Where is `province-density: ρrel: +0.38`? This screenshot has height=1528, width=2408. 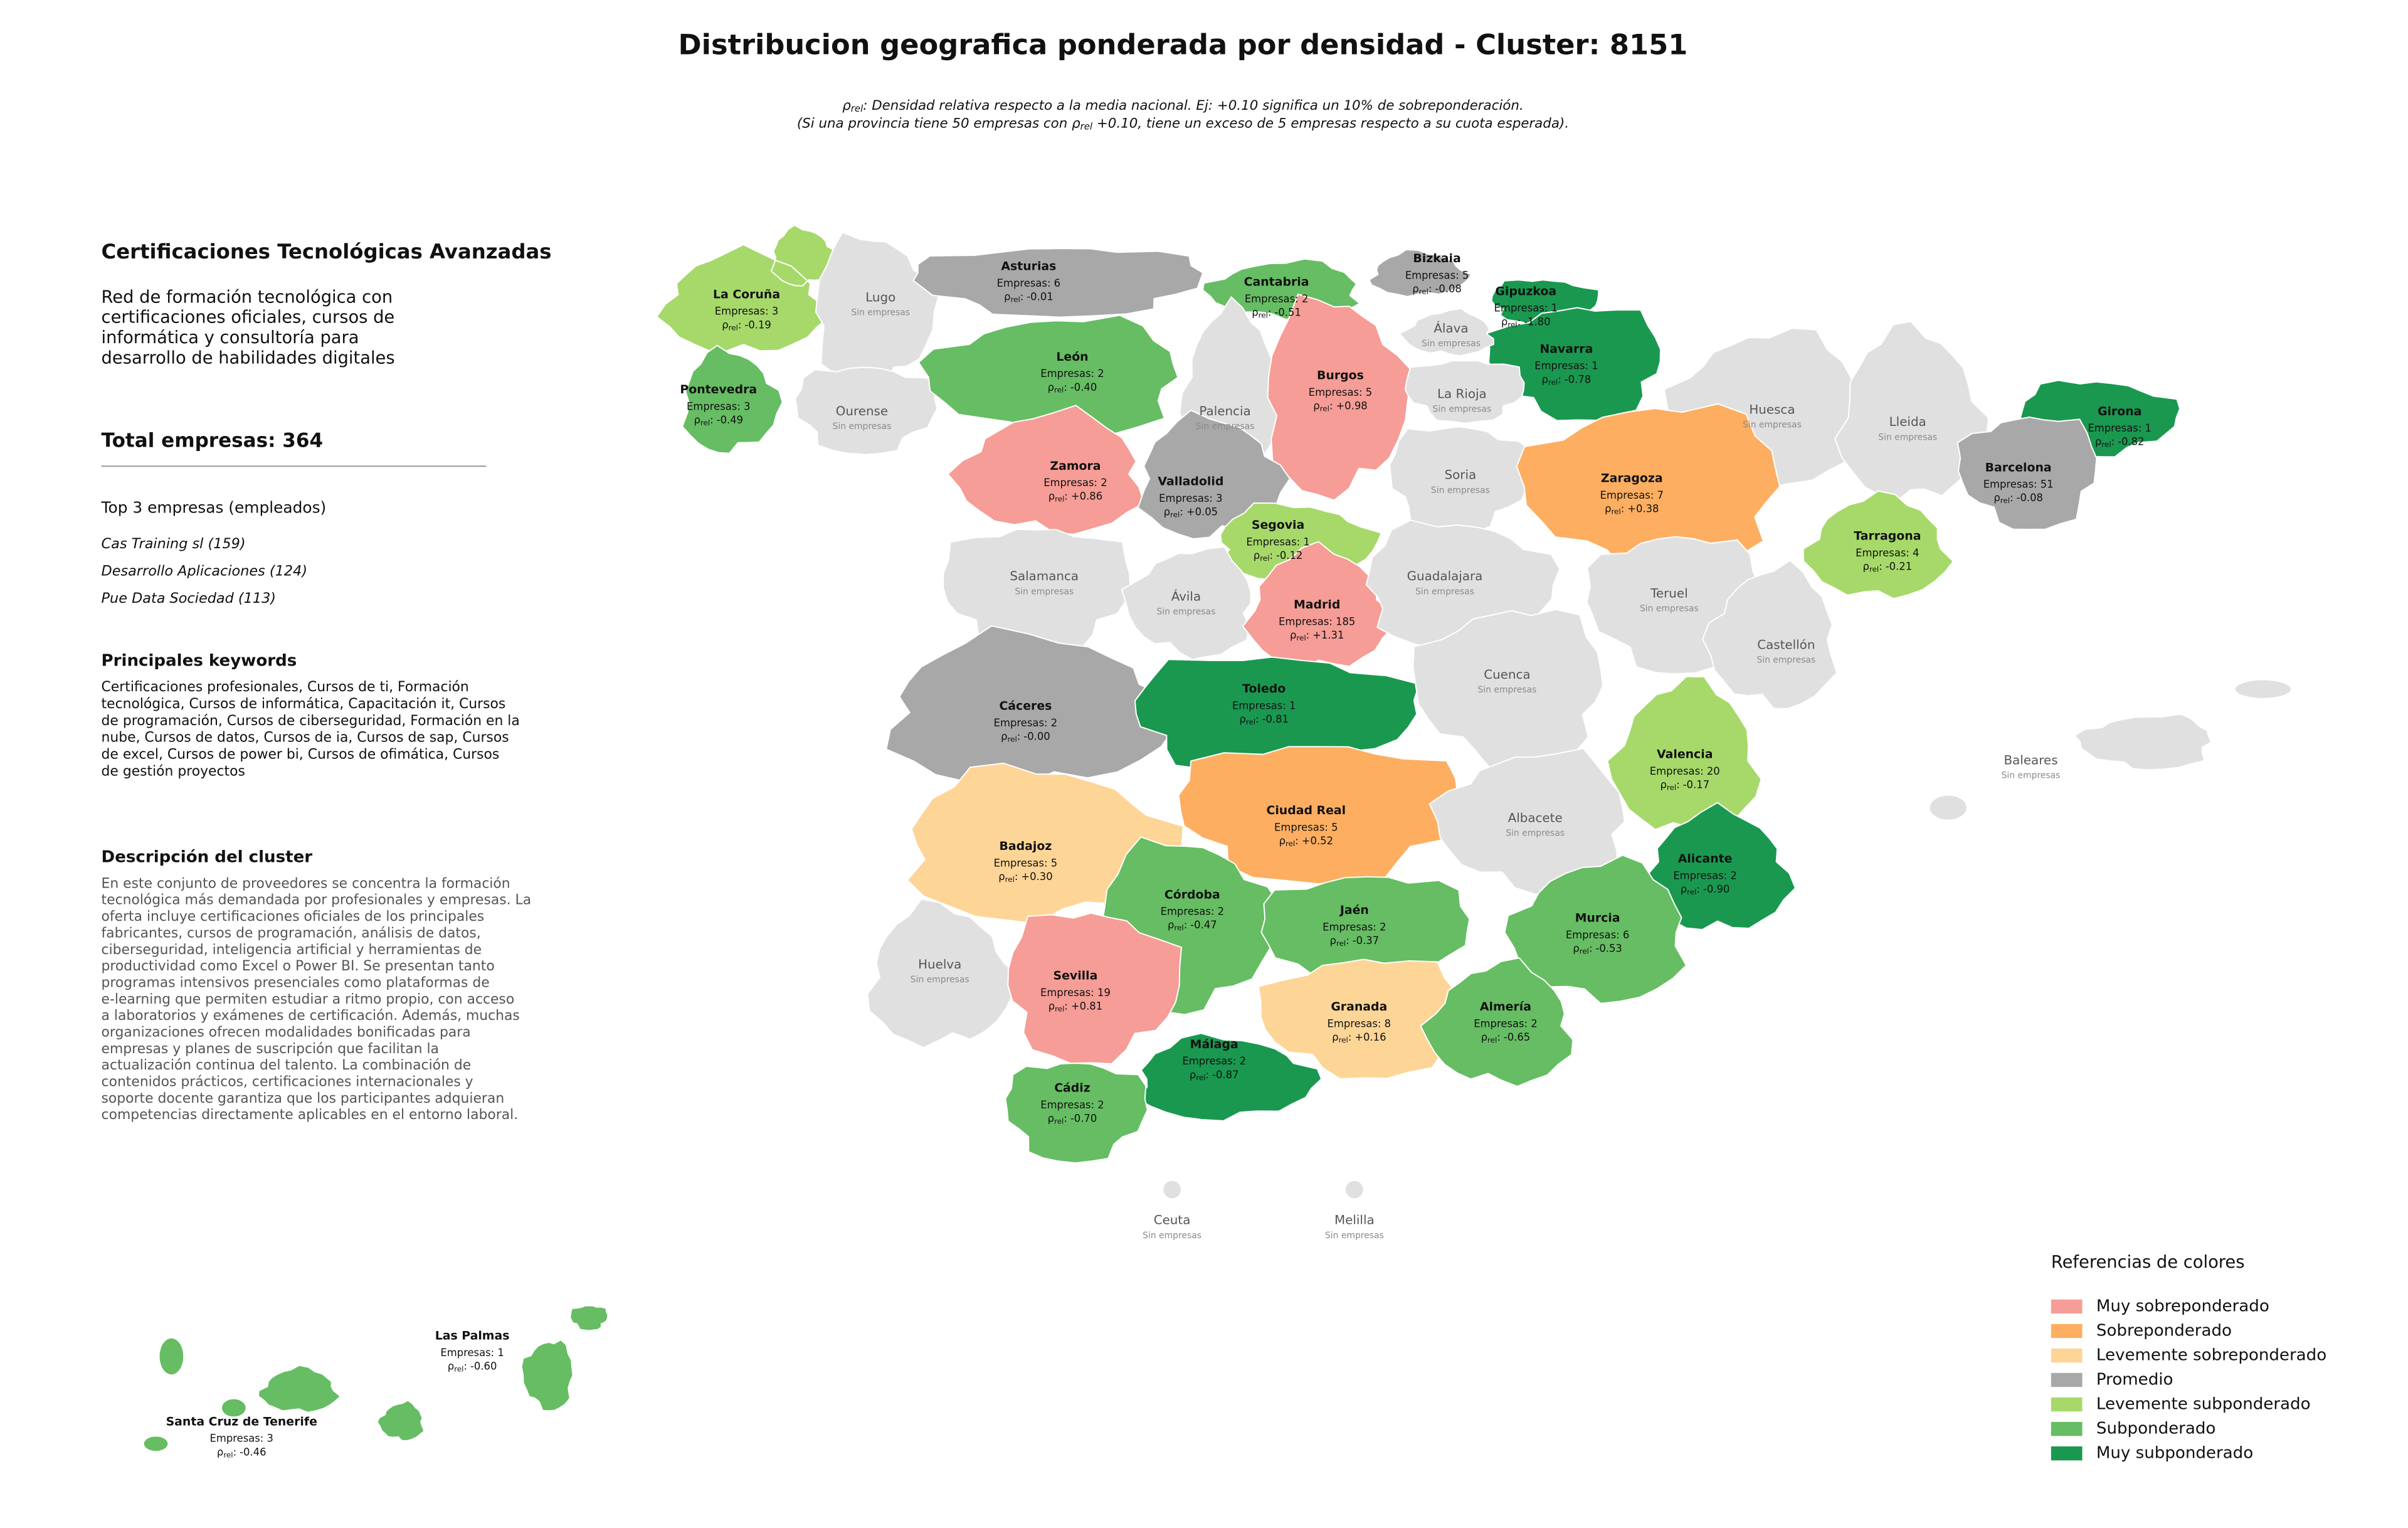
province-density: ρrel: +0.38 is located at coordinates (1632, 509).